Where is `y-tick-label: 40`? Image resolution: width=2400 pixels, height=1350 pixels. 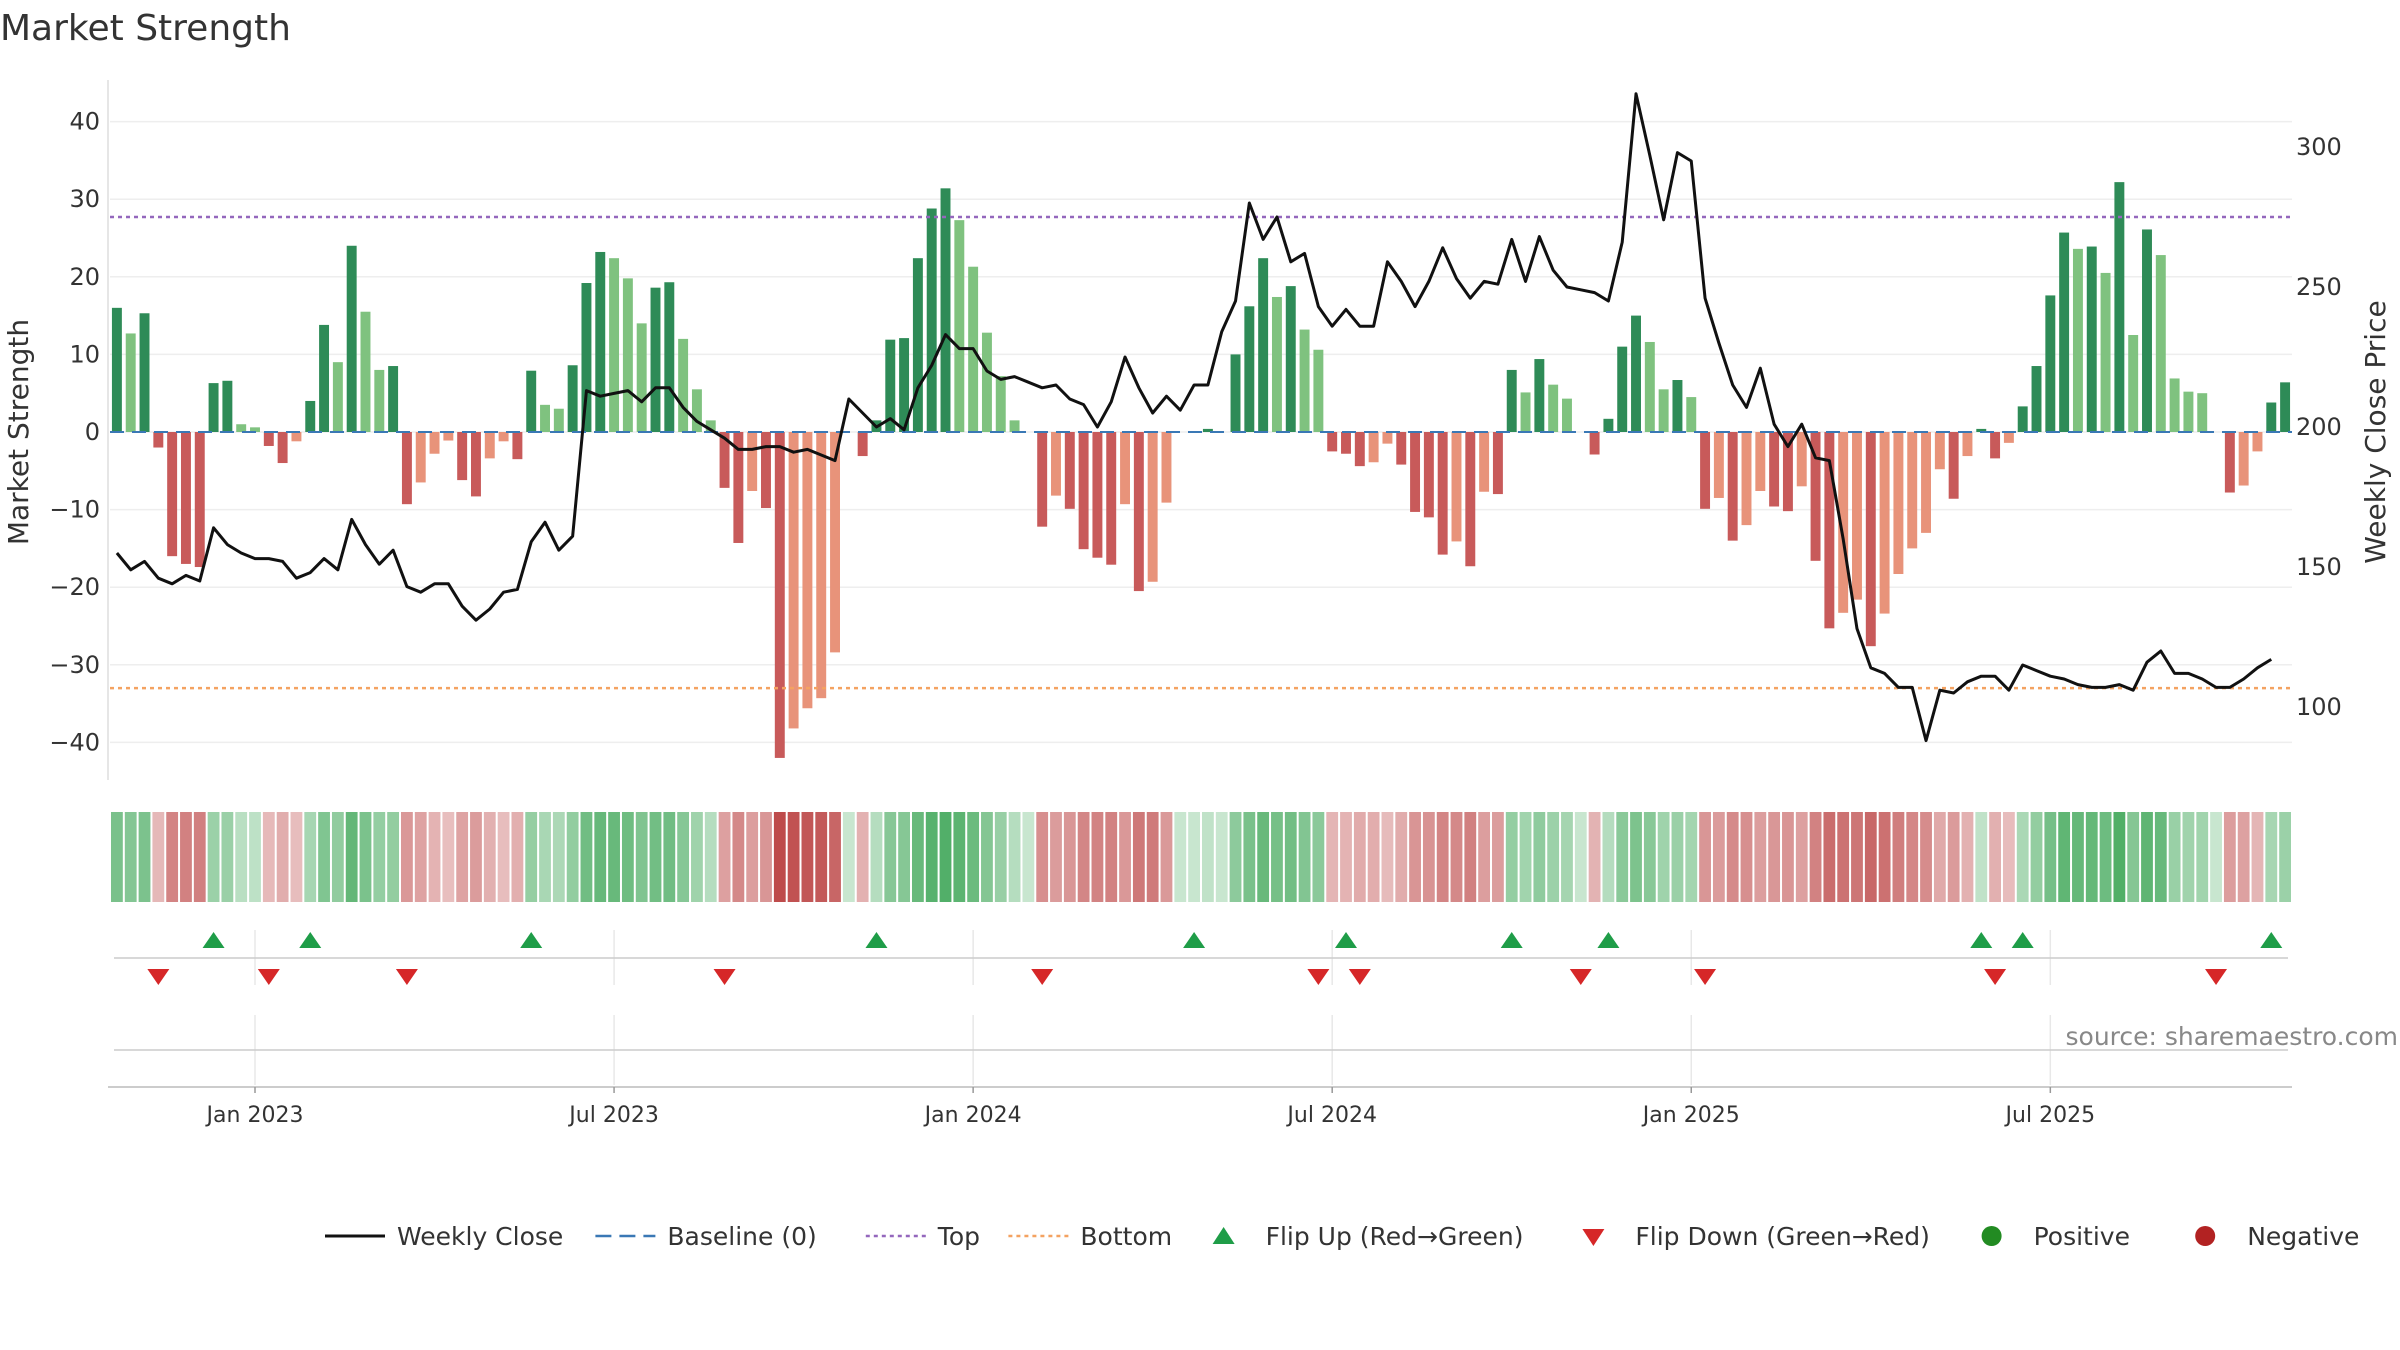
y-tick-label: 40 is located at coordinates (84, 122).